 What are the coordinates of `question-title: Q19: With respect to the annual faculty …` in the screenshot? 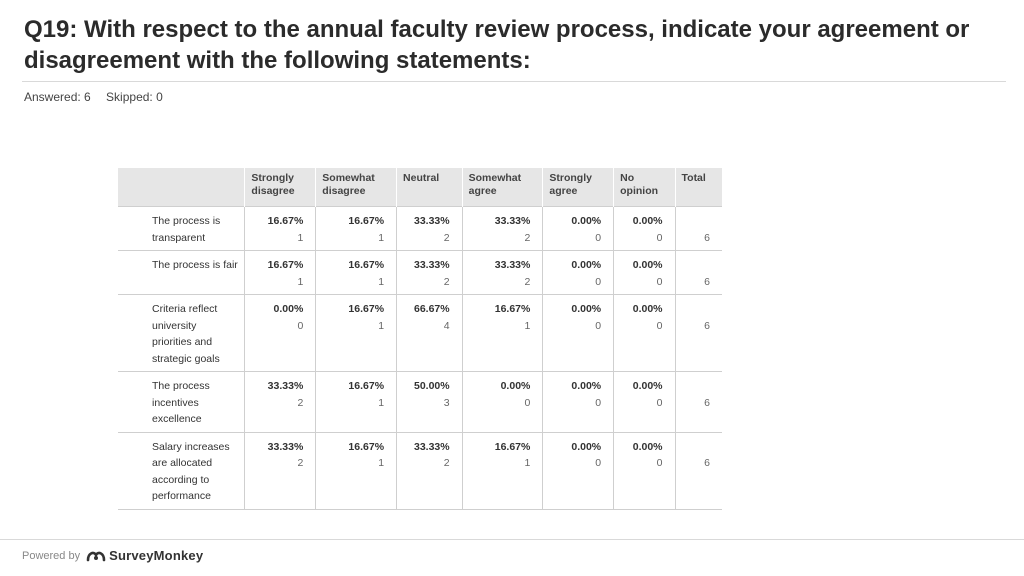 It's located at (497, 45).